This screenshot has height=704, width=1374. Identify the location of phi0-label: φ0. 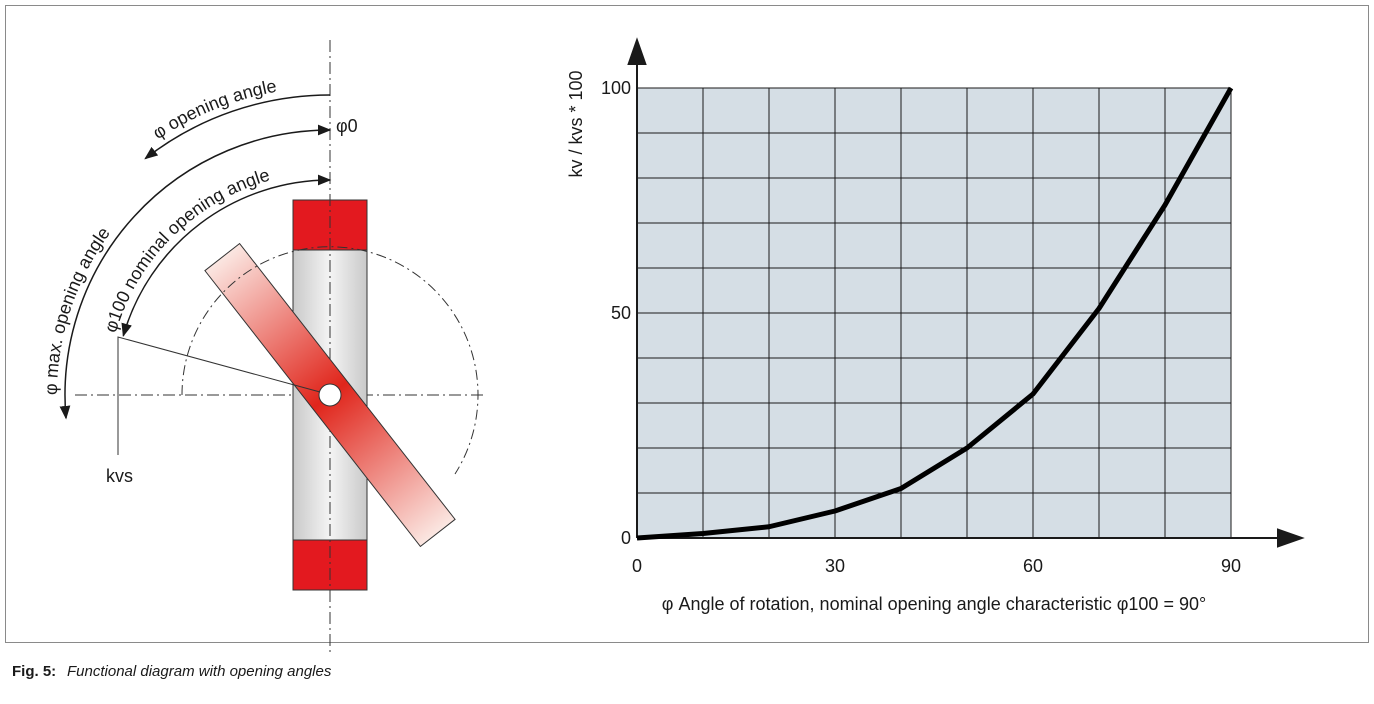
(347, 126).